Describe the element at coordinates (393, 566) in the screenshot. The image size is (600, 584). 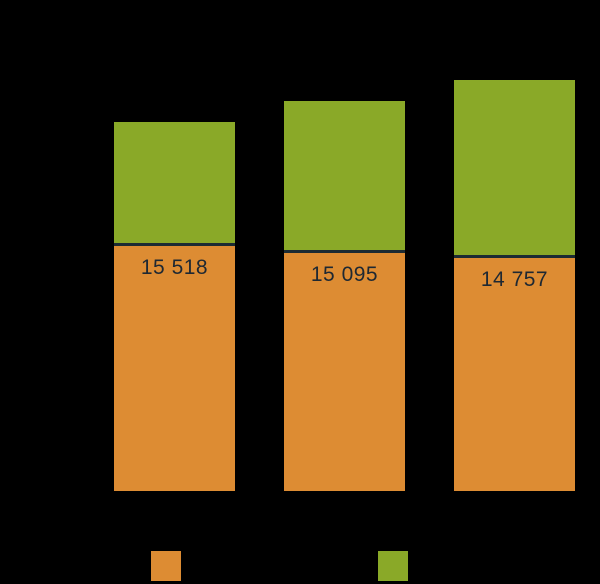
I see `green-swatch-icon` at that location.